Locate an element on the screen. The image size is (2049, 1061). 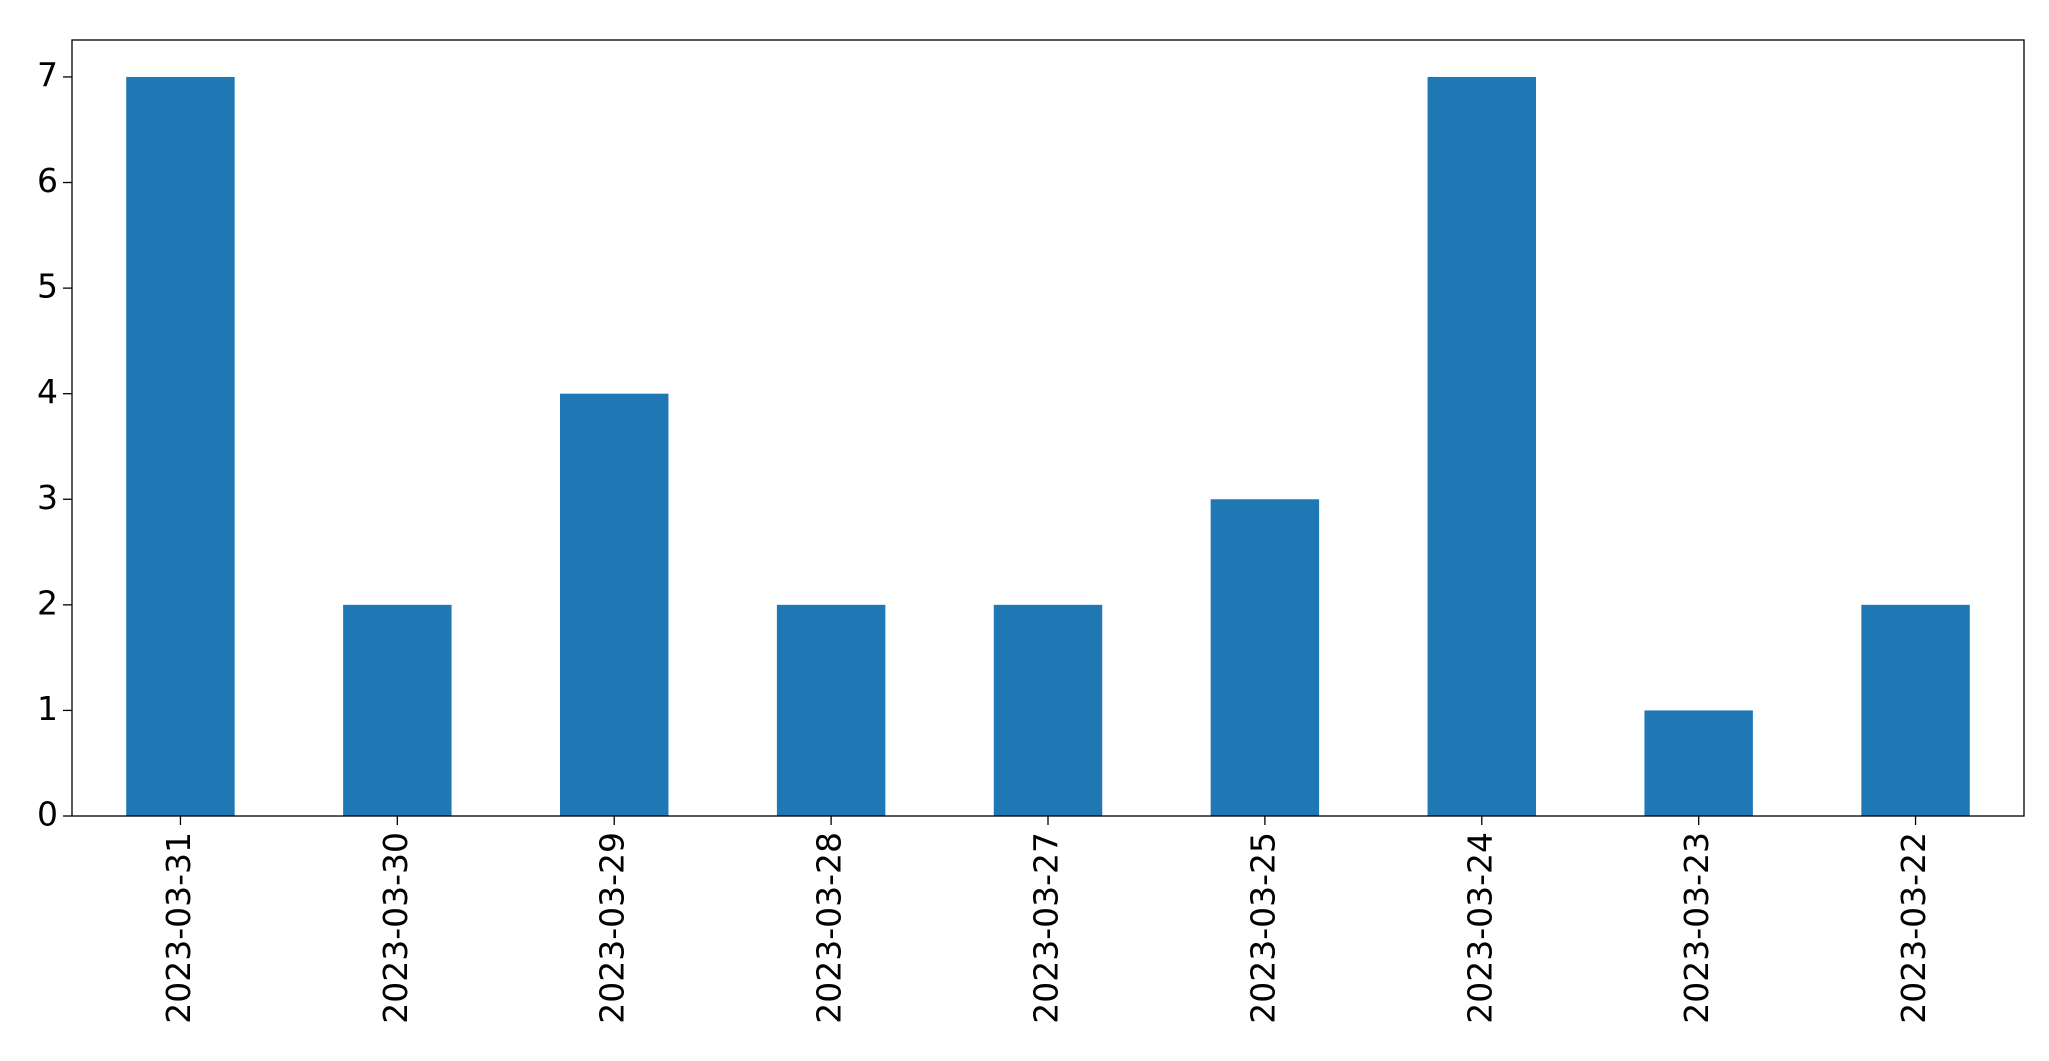
y-tick-label: 2 is located at coordinates (47, 602).